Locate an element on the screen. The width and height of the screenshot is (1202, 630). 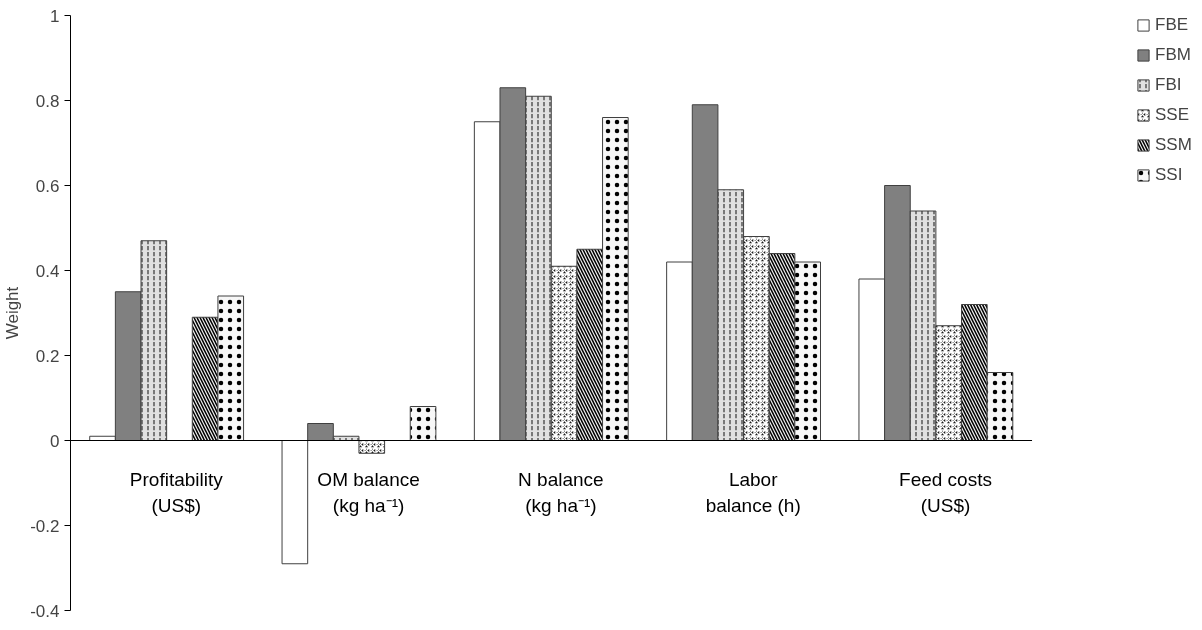
y-tick-label: 0.4 is located at coordinates (47, 271).